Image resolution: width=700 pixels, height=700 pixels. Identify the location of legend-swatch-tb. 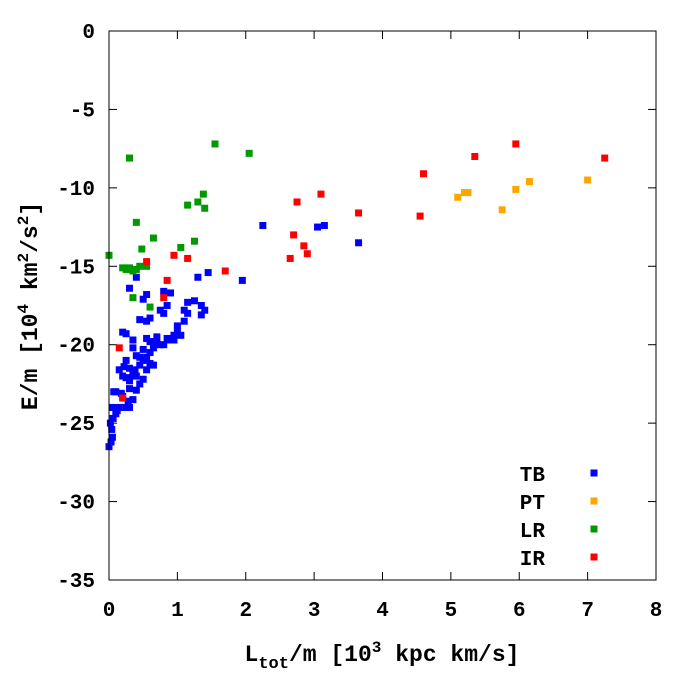
(594, 473).